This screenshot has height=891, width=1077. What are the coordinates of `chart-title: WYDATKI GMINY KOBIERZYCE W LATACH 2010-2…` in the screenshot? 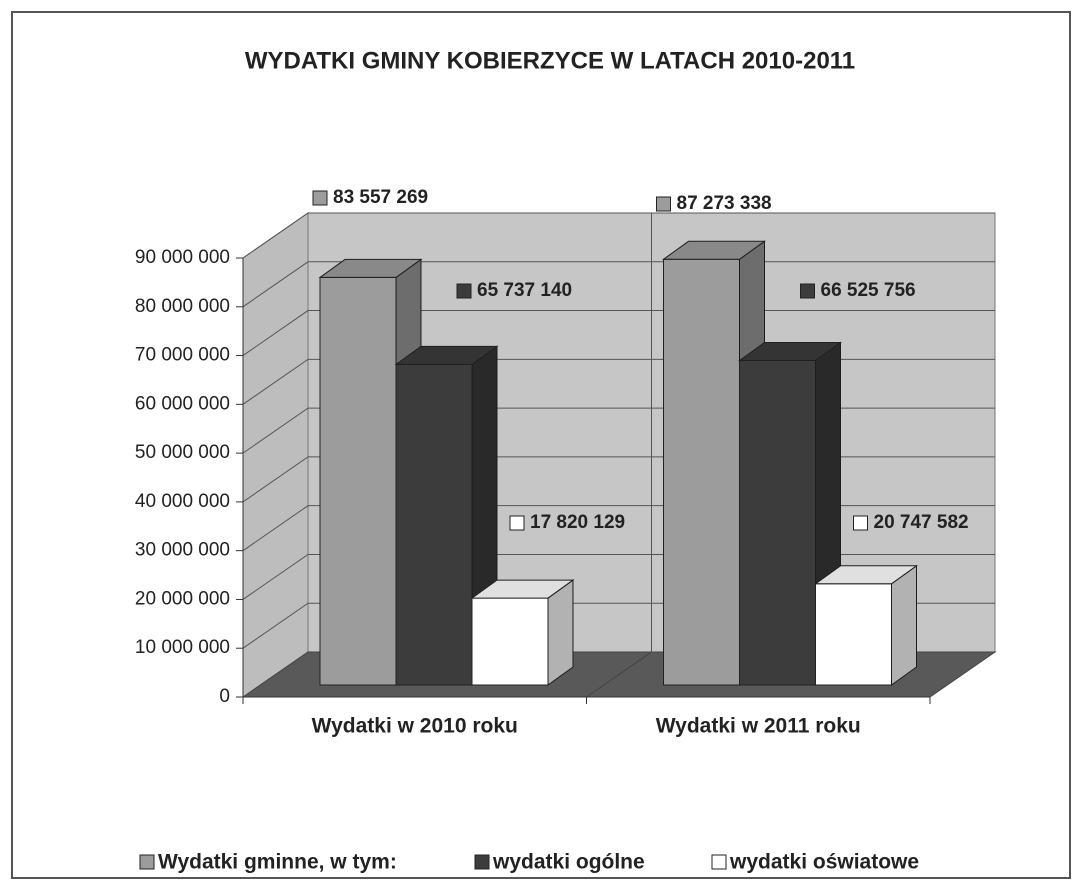 It's located at (550, 60).